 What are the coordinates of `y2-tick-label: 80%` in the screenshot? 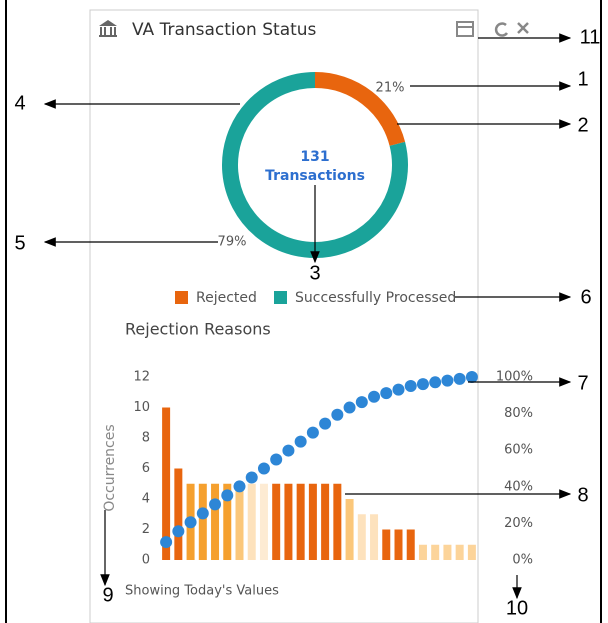 It's located at (518, 413).